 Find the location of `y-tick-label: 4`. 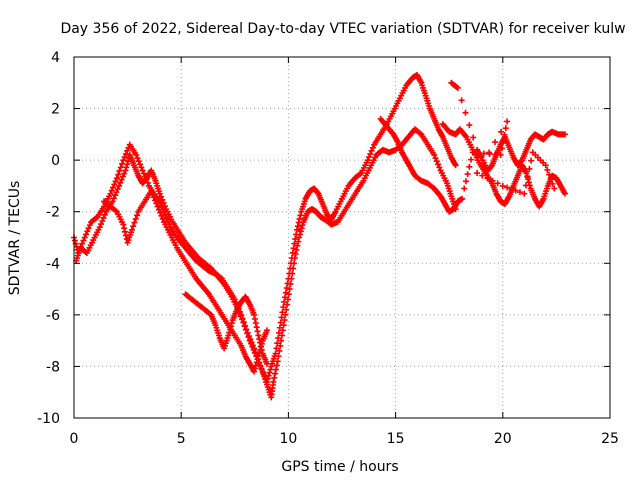

y-tick-label: 4 is located at coordinates (55, 58).